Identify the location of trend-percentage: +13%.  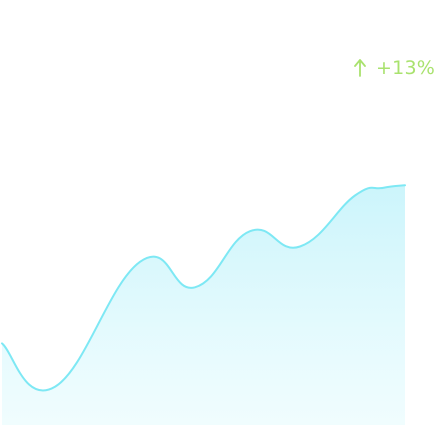
(405, 67).